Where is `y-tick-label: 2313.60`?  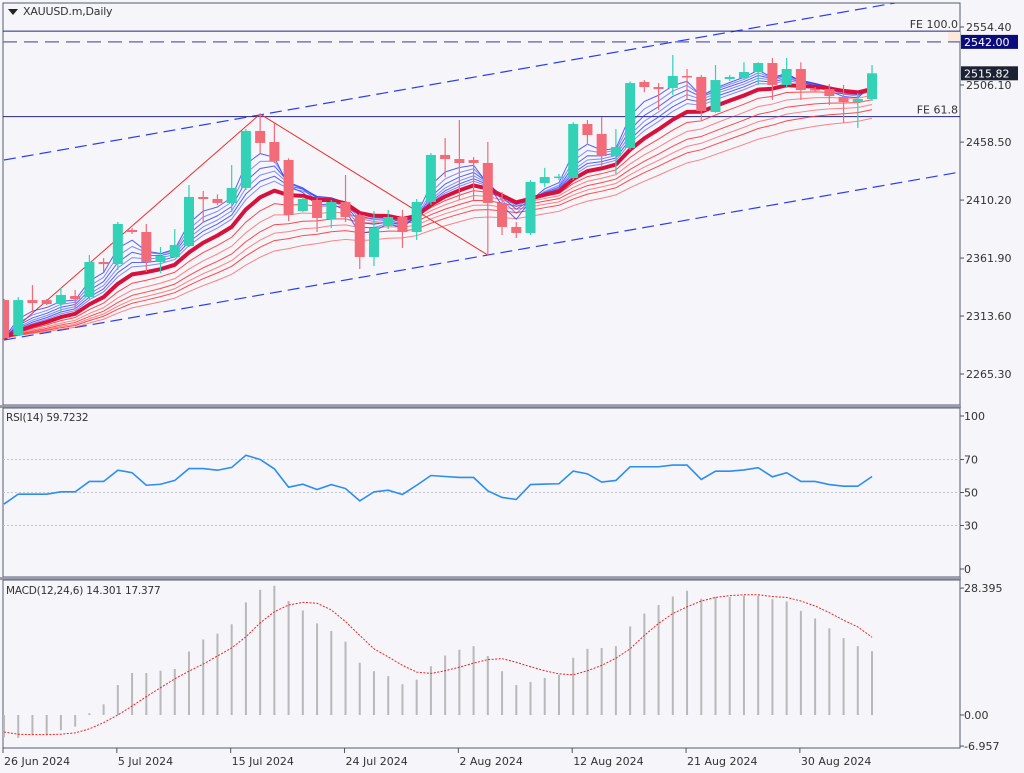
y-tick-label: 2313.60 is located at coordinates (989, 316).